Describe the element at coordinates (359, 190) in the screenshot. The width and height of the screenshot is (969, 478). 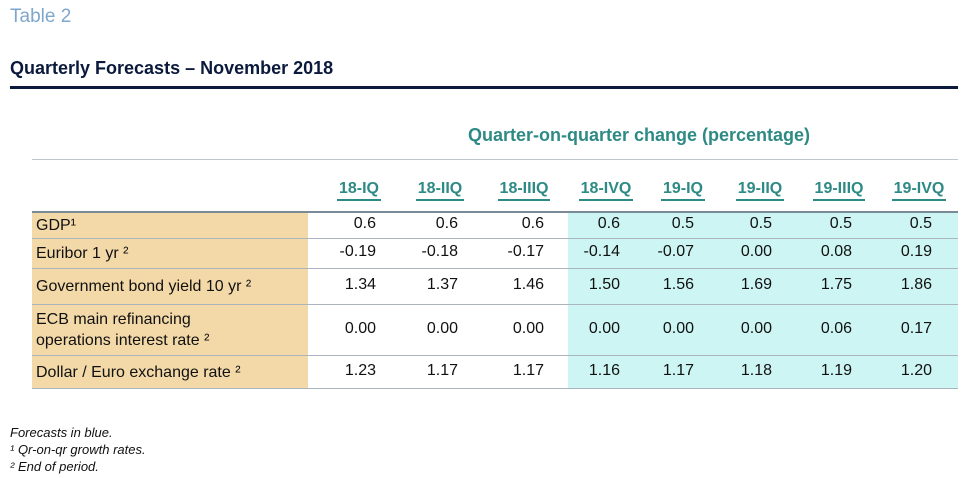
I see `column-header-18-iq: 18-IQ` at that location.